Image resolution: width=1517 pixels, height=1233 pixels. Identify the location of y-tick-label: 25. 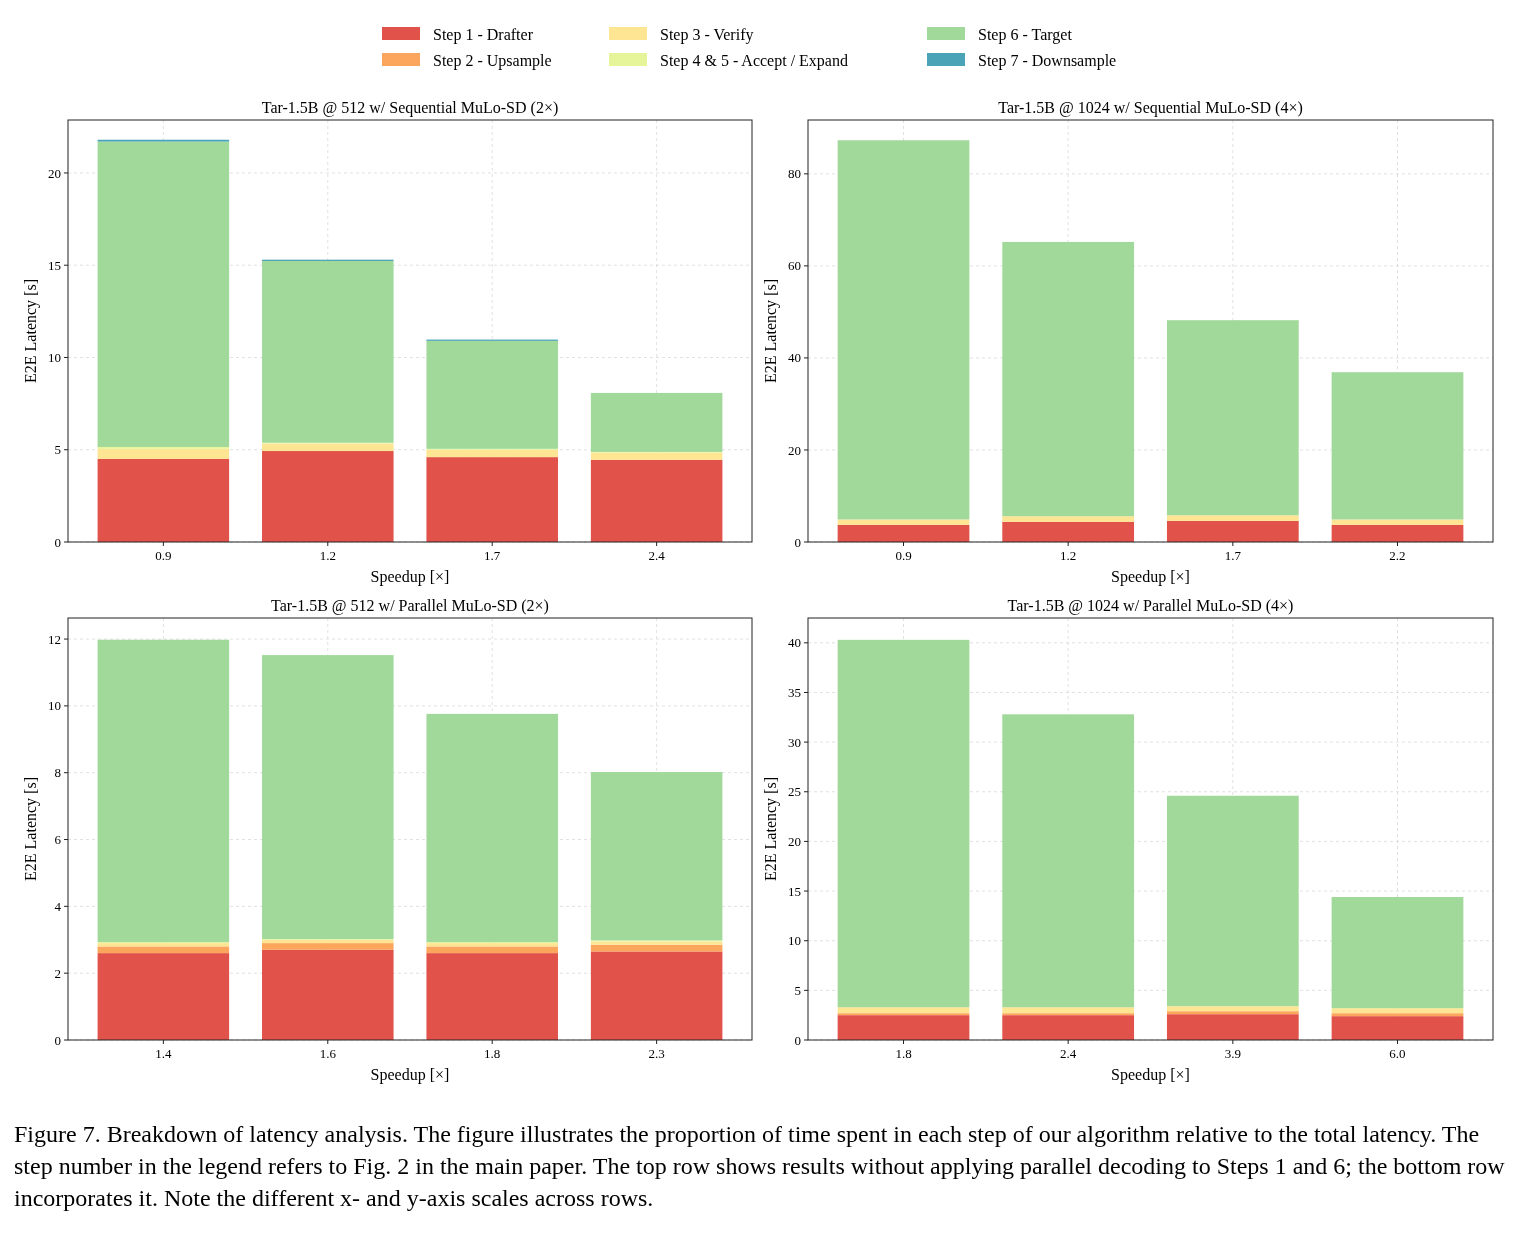
(794, 792).